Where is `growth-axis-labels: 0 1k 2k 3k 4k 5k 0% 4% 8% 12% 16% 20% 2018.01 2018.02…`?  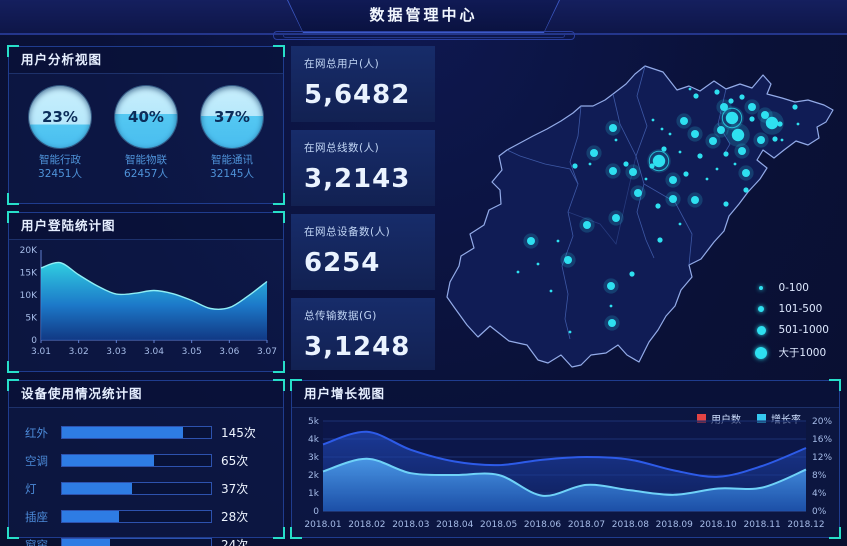 growth-axis-labels: 0 1k 2k 3k 4k 5k 0% 4% 8% 12% 16% 20% 2018.01 2018.02… is located at coordinates (568, 473).